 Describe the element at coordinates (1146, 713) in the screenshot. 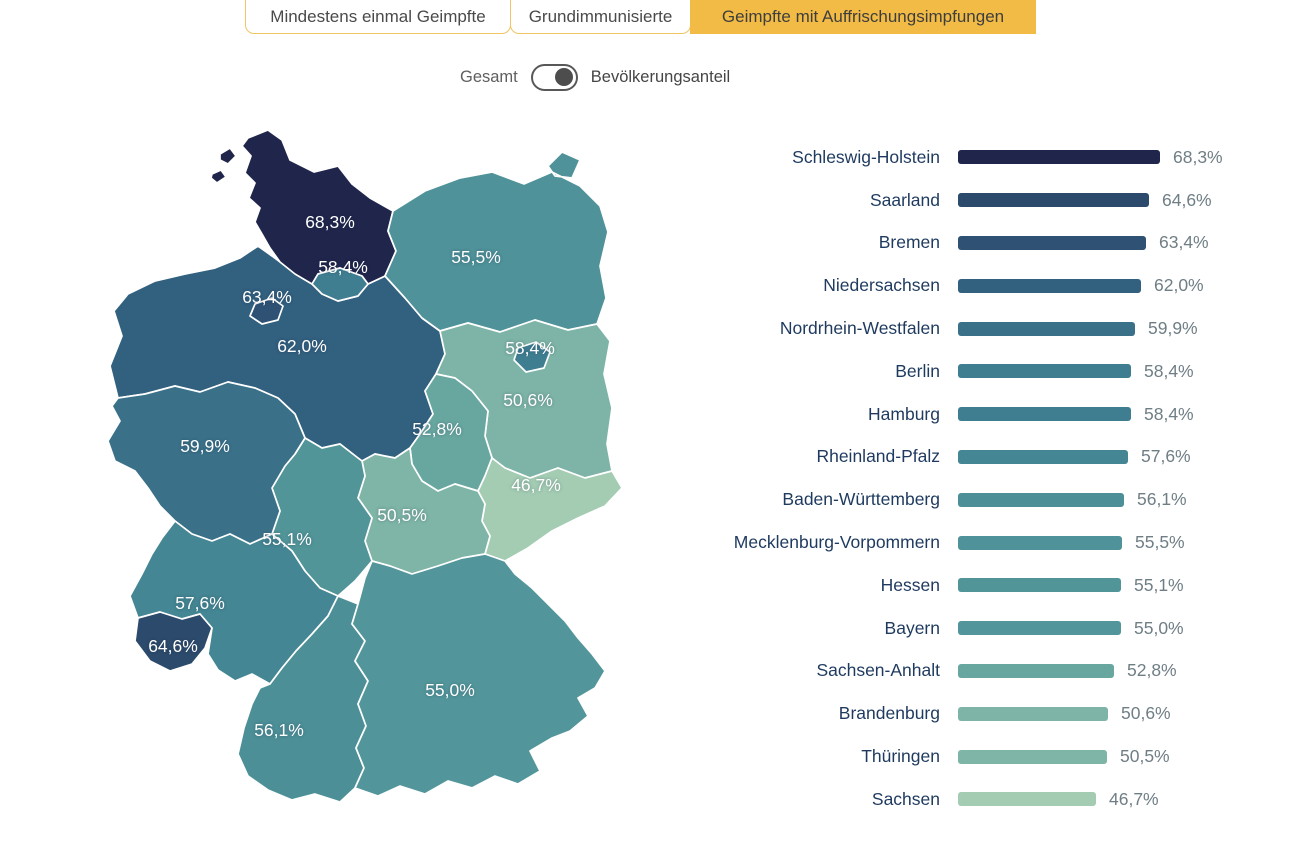

I see `bar-value-bb: 50,6%` at that location.